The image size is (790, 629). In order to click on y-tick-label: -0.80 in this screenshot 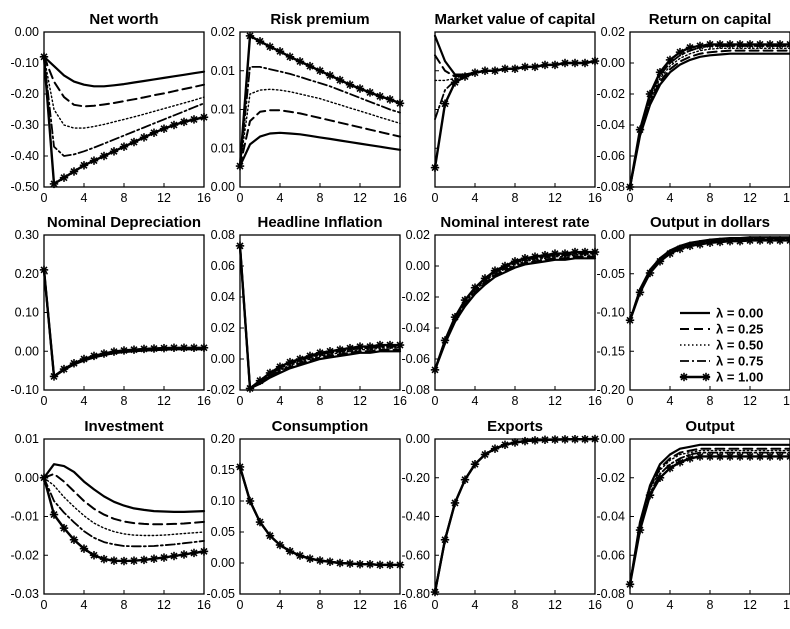, I will do `click(416, 594)`.